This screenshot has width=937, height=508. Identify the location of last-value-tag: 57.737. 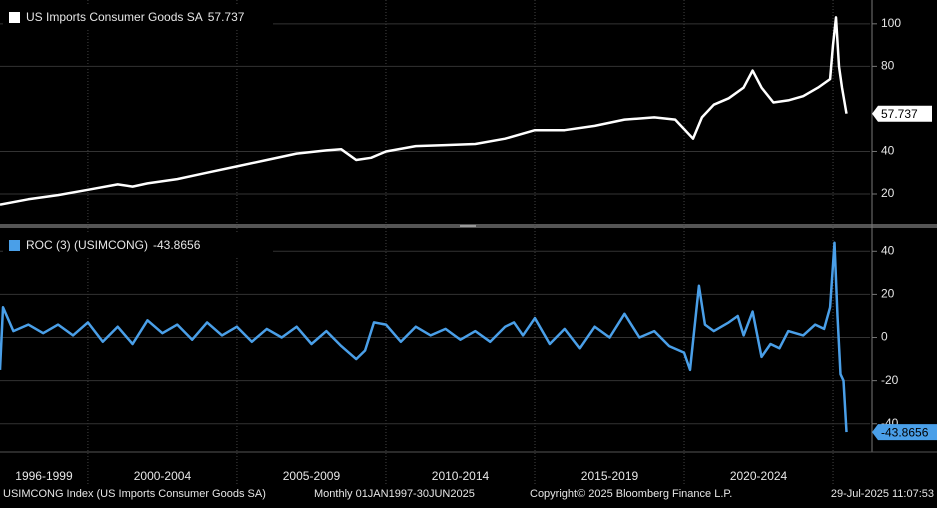
(902, 113).